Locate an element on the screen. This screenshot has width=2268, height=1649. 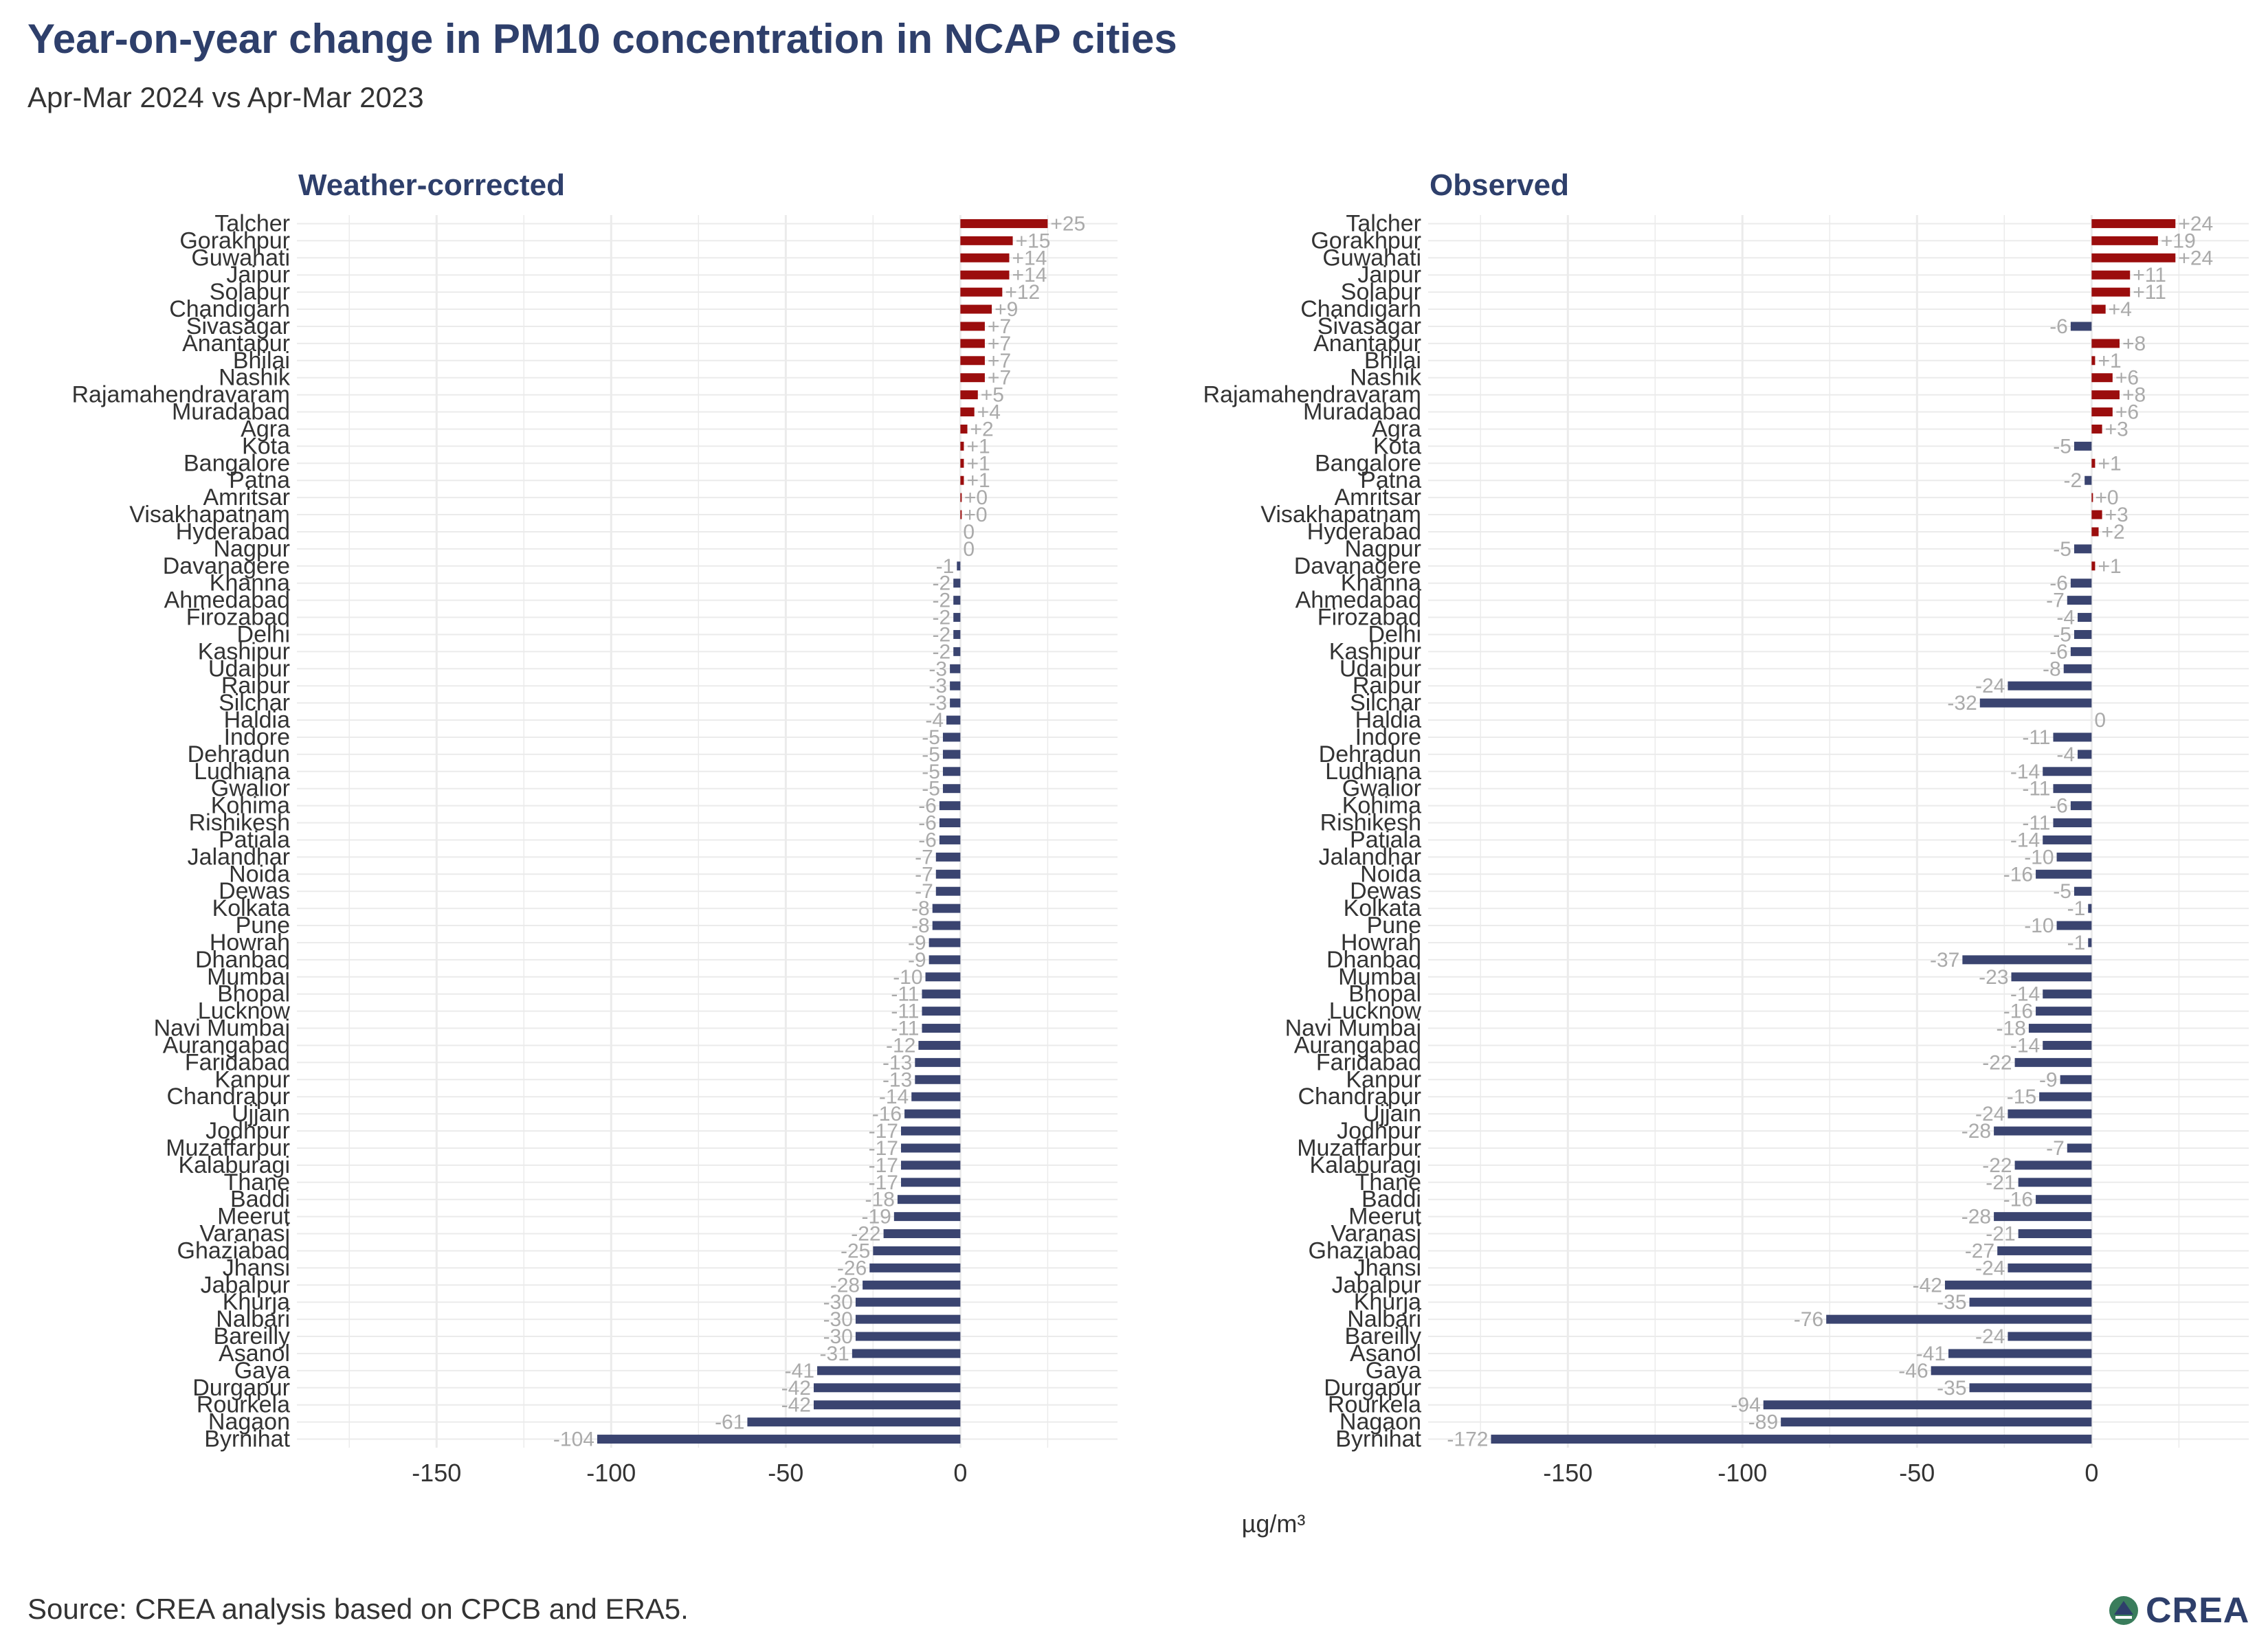
value-label: -9 is located at coordinates (2048, 1079).